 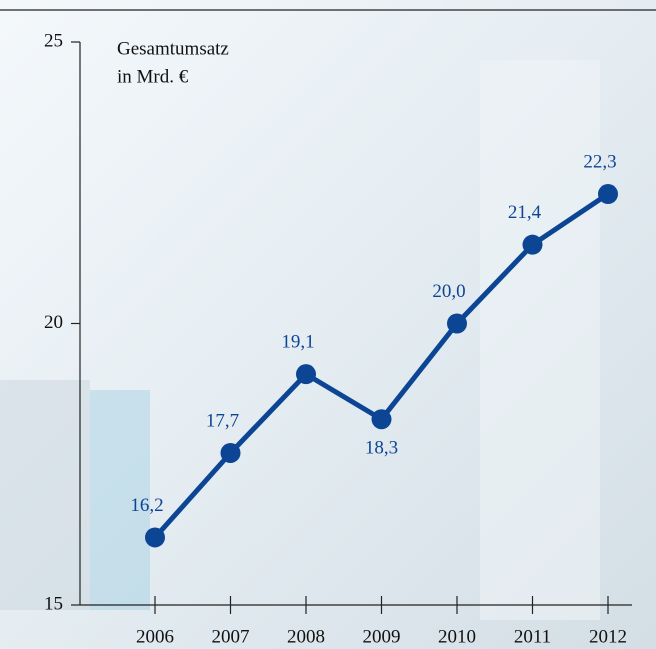 I want to click on x-tick-label: 2006, so click(x=155, y=636).